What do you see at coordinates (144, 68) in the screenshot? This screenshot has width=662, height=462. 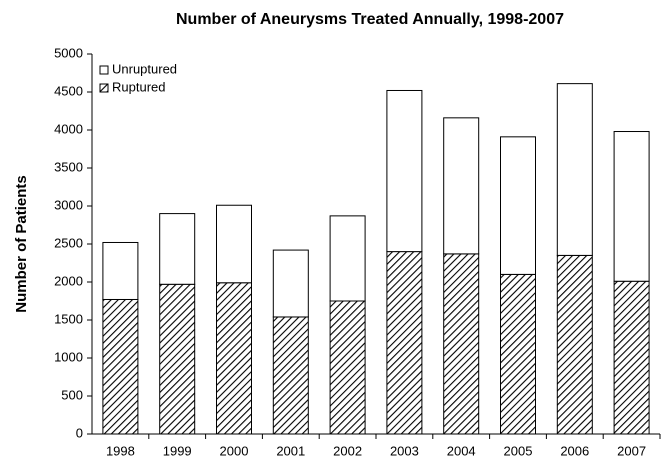 I see `legend-label: Unruptured` at bounding box center [144, 68].